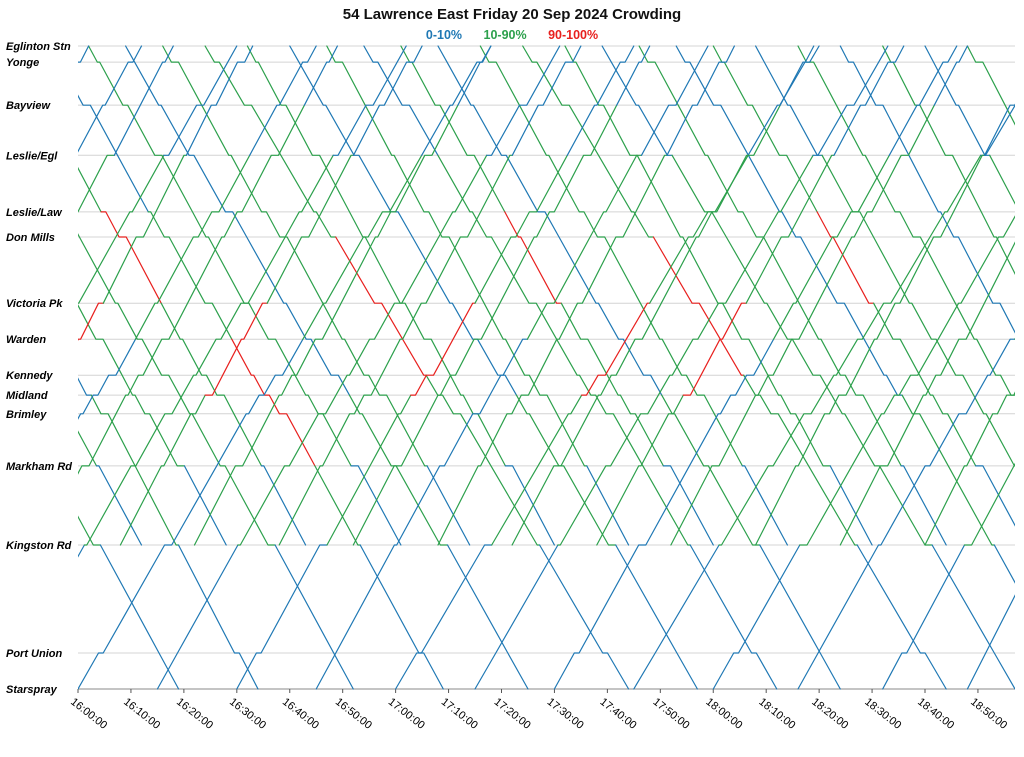 Image resolution: width=1024 pixels, height=757 pixels. What do you see at coordinates (34, 654) in the screenshot?
I see `station-label: Port Union` at bounding box center [34, 654].